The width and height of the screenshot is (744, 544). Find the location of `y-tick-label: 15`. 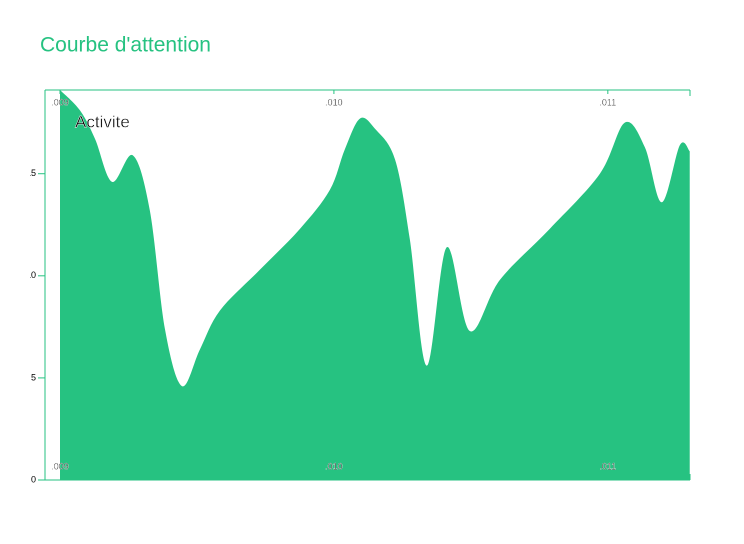

y-tick-label: 15 is located at coordinates (31, 173).